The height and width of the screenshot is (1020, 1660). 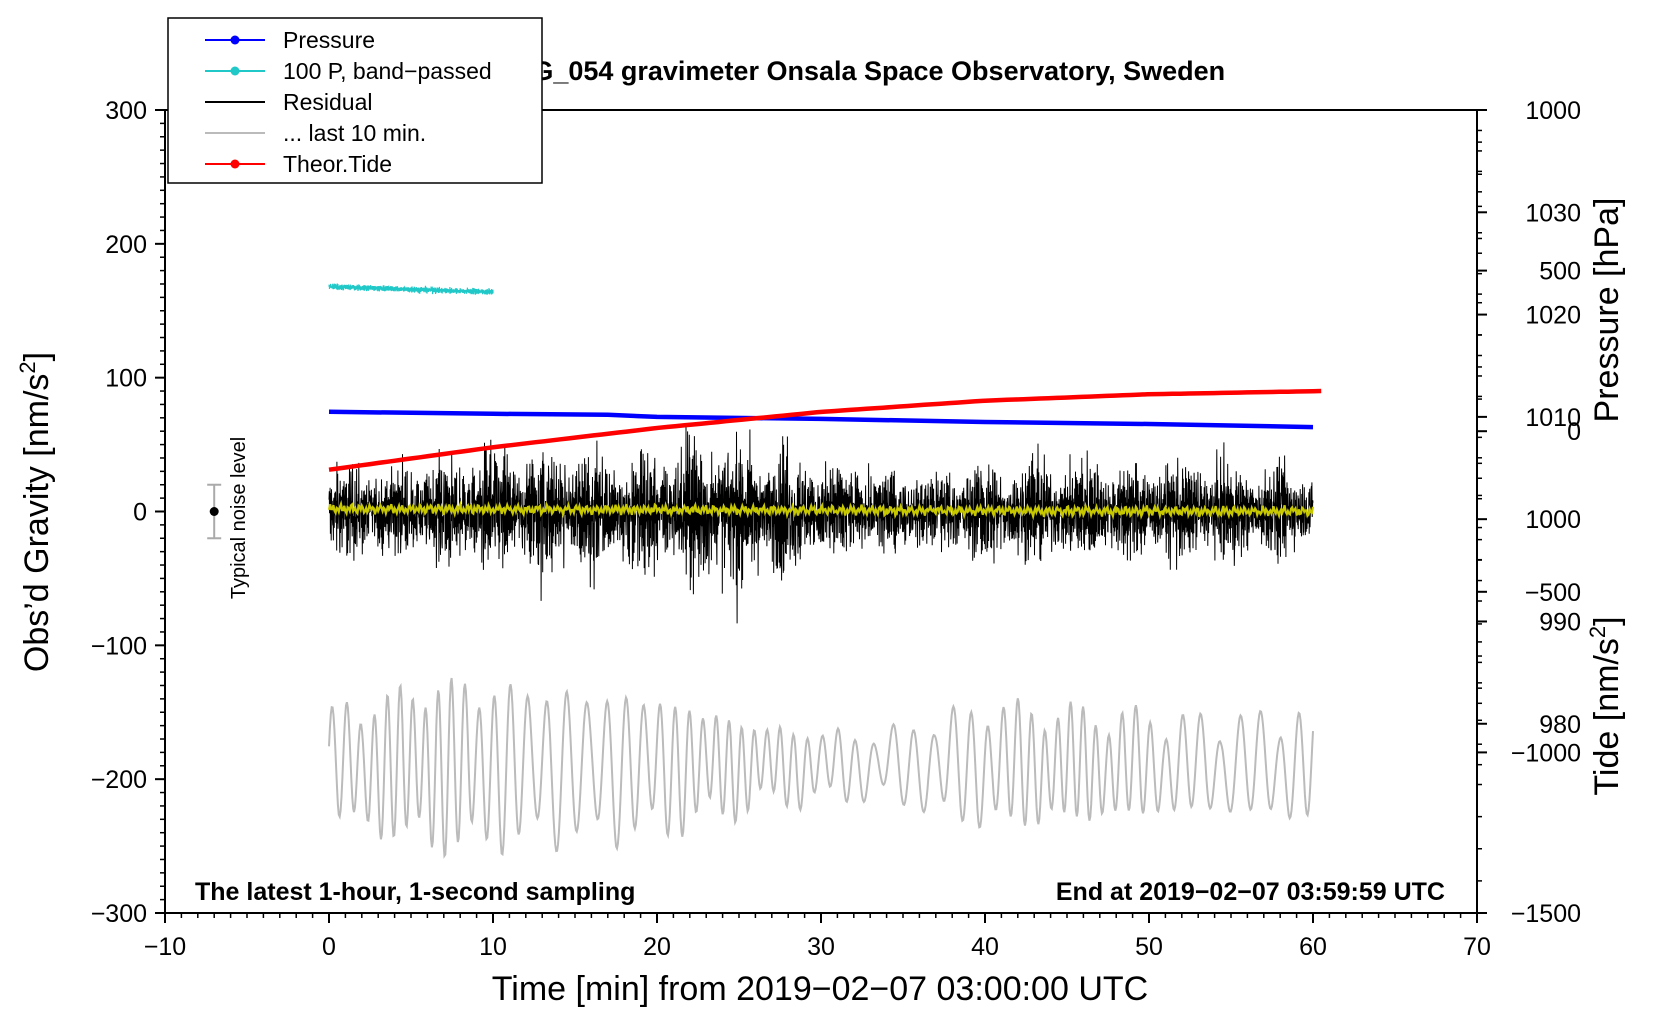 I want to click on noise-level-indicator, so click(x=214, y=511).